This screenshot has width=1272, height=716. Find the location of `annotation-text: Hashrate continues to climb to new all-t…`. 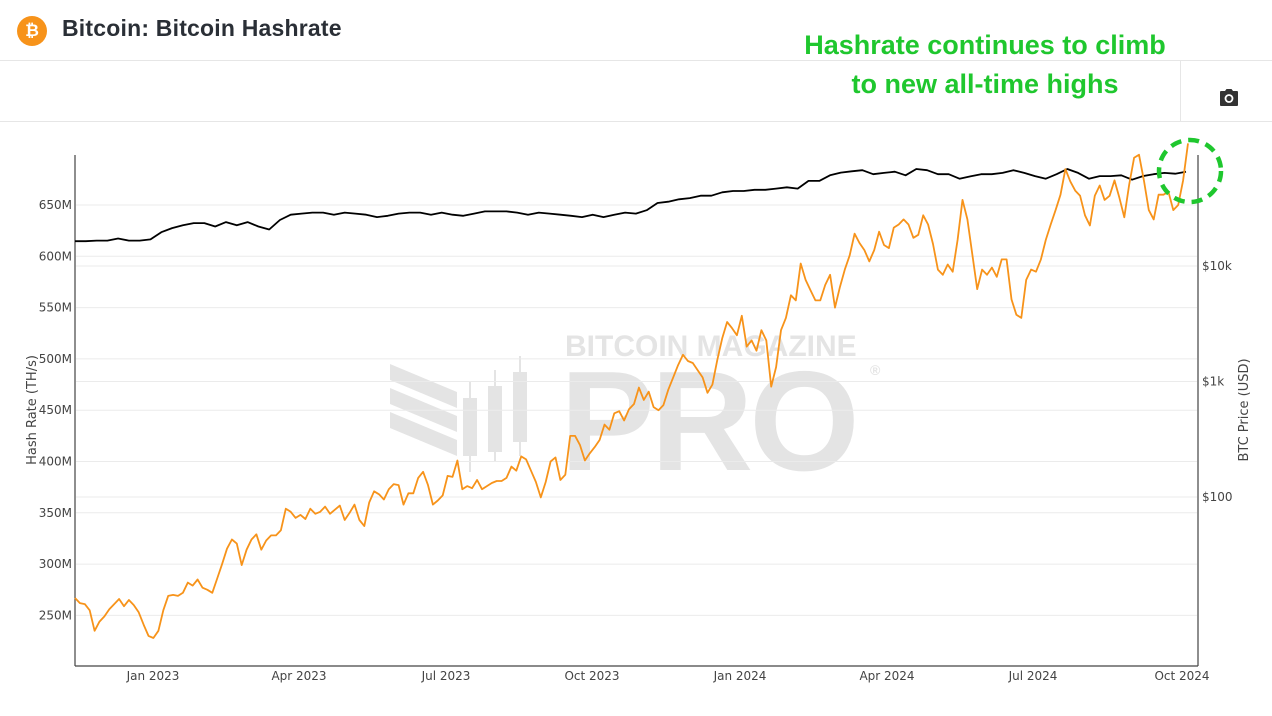

annotation-text: Hashrate continues to climb to new all-t… is located at coordinates (985, 65).